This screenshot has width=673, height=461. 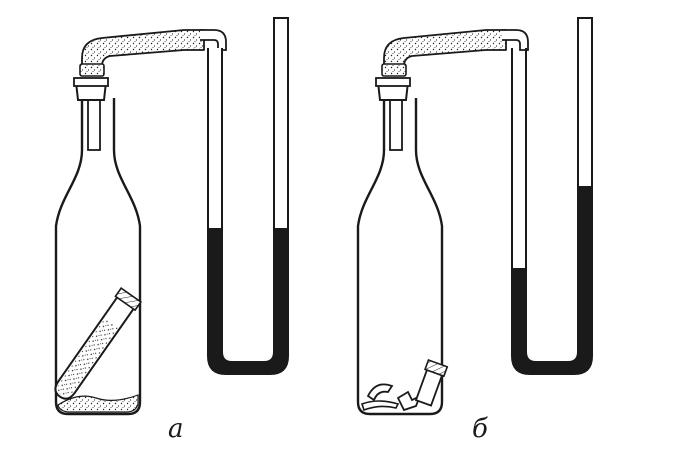 I want to click on panel-b-caption: б, so click(x=480, y=429).